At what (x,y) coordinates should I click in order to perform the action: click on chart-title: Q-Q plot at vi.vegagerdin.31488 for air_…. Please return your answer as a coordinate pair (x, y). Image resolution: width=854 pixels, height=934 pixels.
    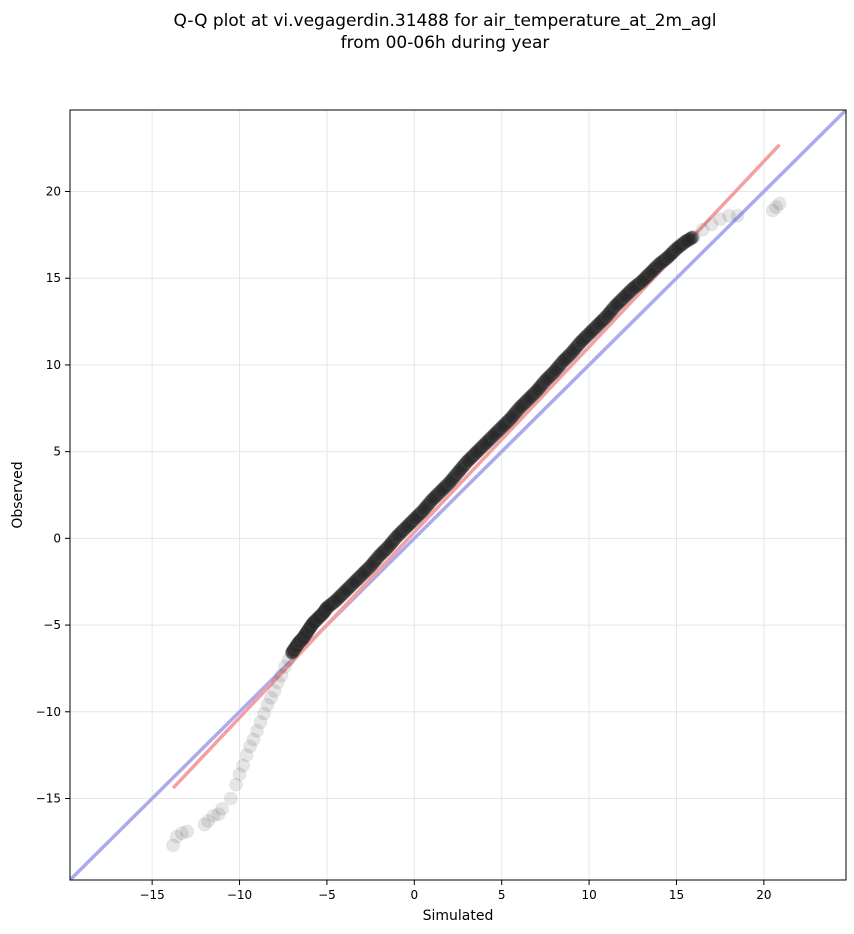
    Looking at the image, I should click on (444, 21).